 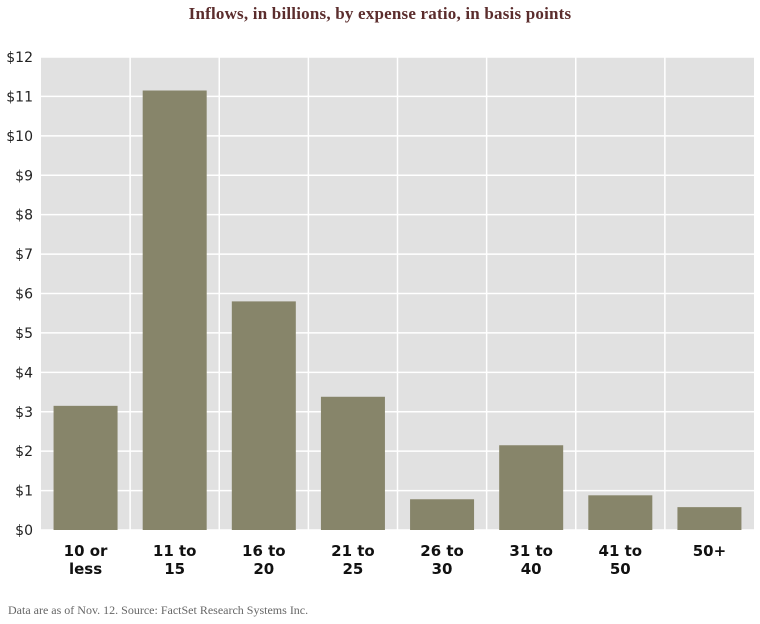 I want to click on x-category-label: 41 to 50, so click(x=621, y=560).